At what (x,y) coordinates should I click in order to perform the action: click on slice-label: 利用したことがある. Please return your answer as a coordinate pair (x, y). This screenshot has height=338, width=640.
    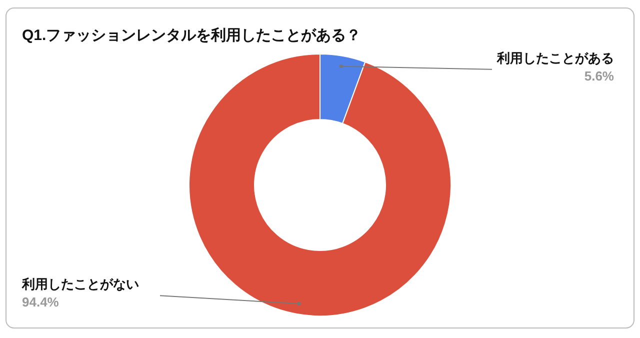
    Looking at the image, I should click on (555, 58).